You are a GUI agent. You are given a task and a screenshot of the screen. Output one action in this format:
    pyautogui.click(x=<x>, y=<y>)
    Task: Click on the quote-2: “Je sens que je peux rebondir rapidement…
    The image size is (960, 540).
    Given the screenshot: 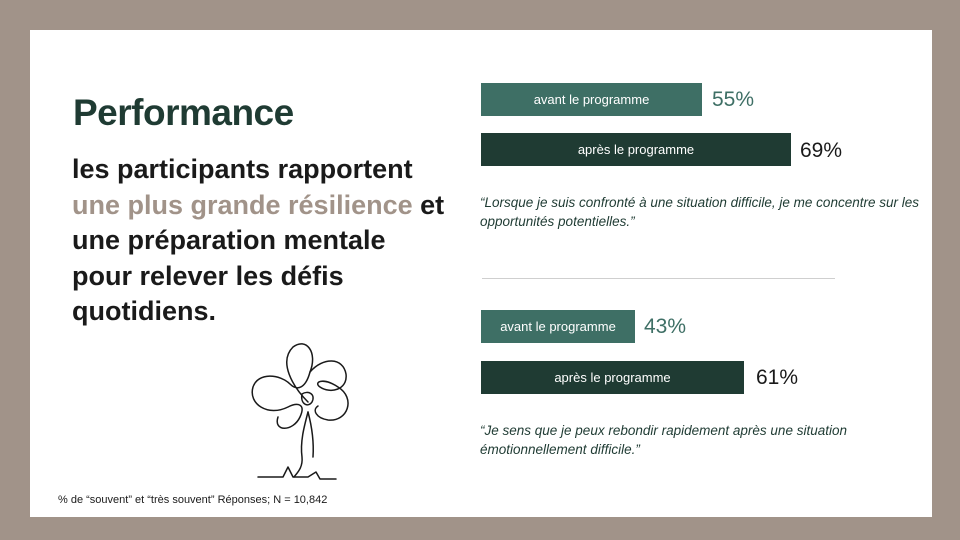 What is the action you would take?
    pyautogui.click(x=663, y=440)
    